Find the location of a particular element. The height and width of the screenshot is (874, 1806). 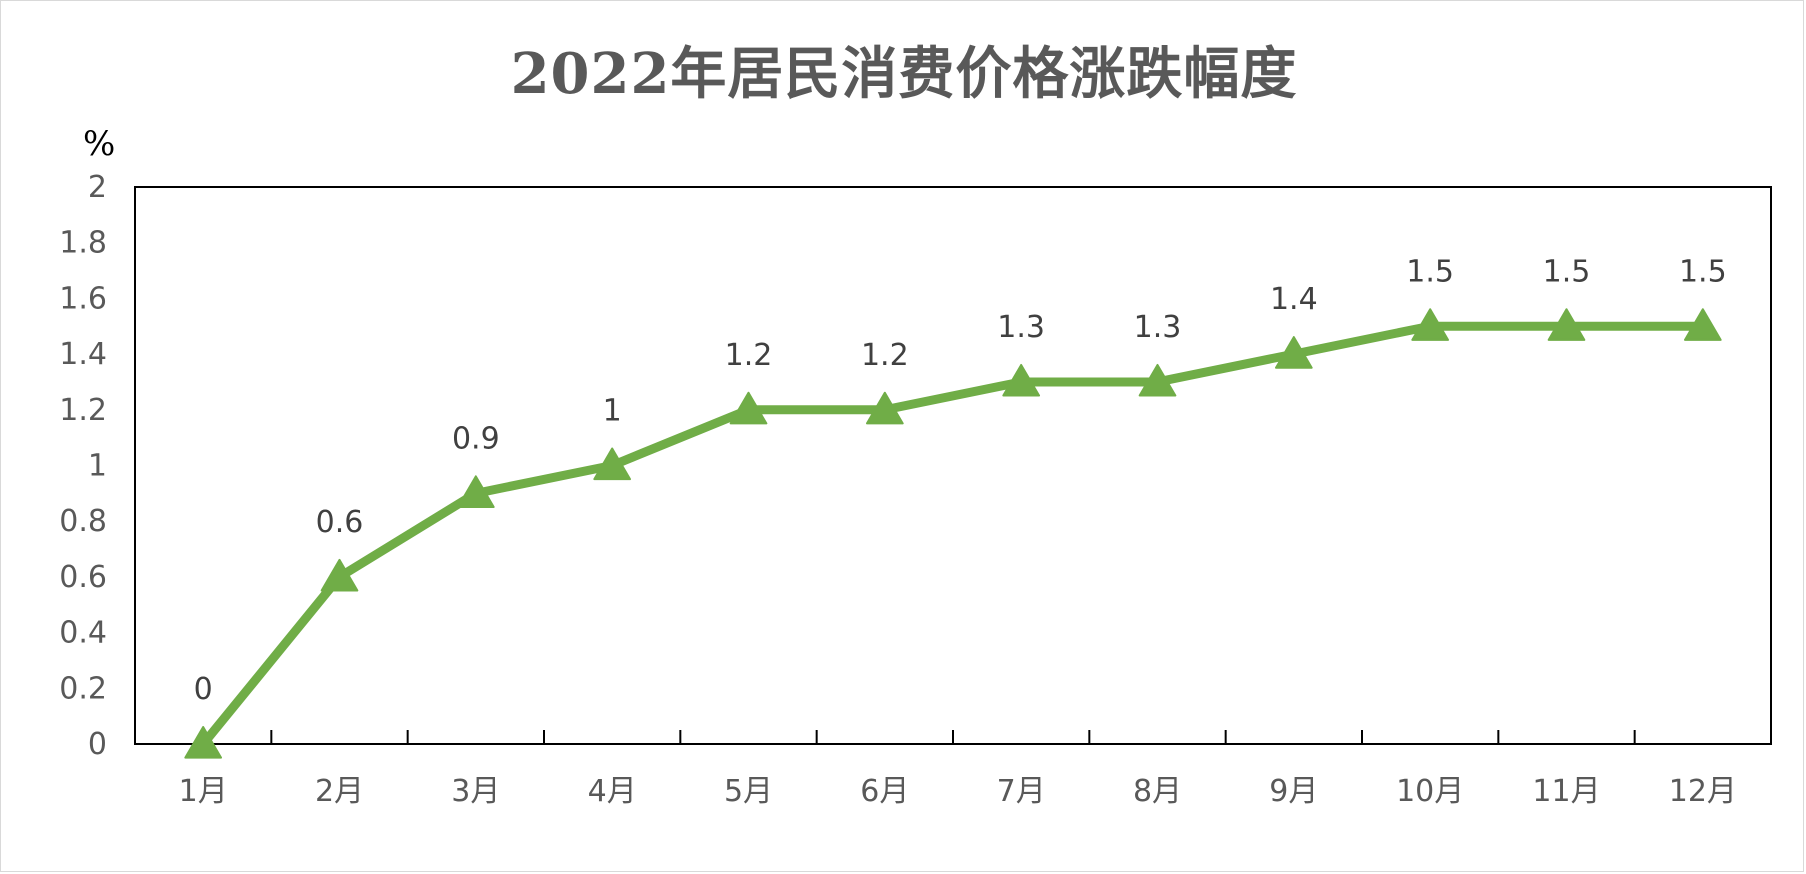

data-label: 1 is located at coordinates (612, 411).